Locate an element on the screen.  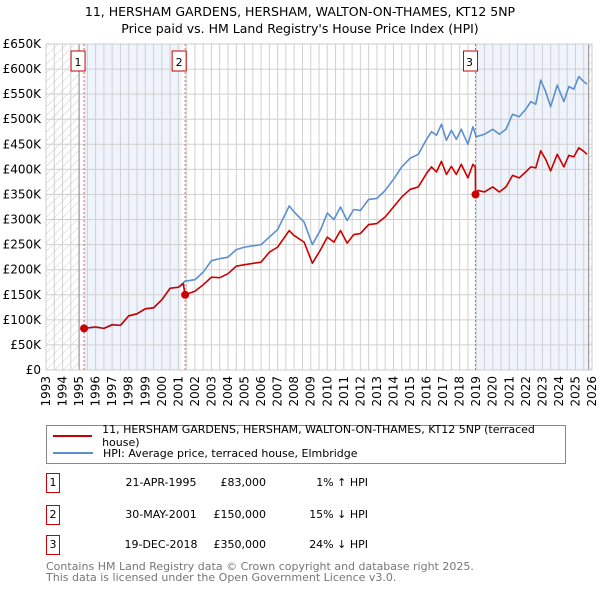
x-tick-label: 2023 is located at coordinates (542, 391).